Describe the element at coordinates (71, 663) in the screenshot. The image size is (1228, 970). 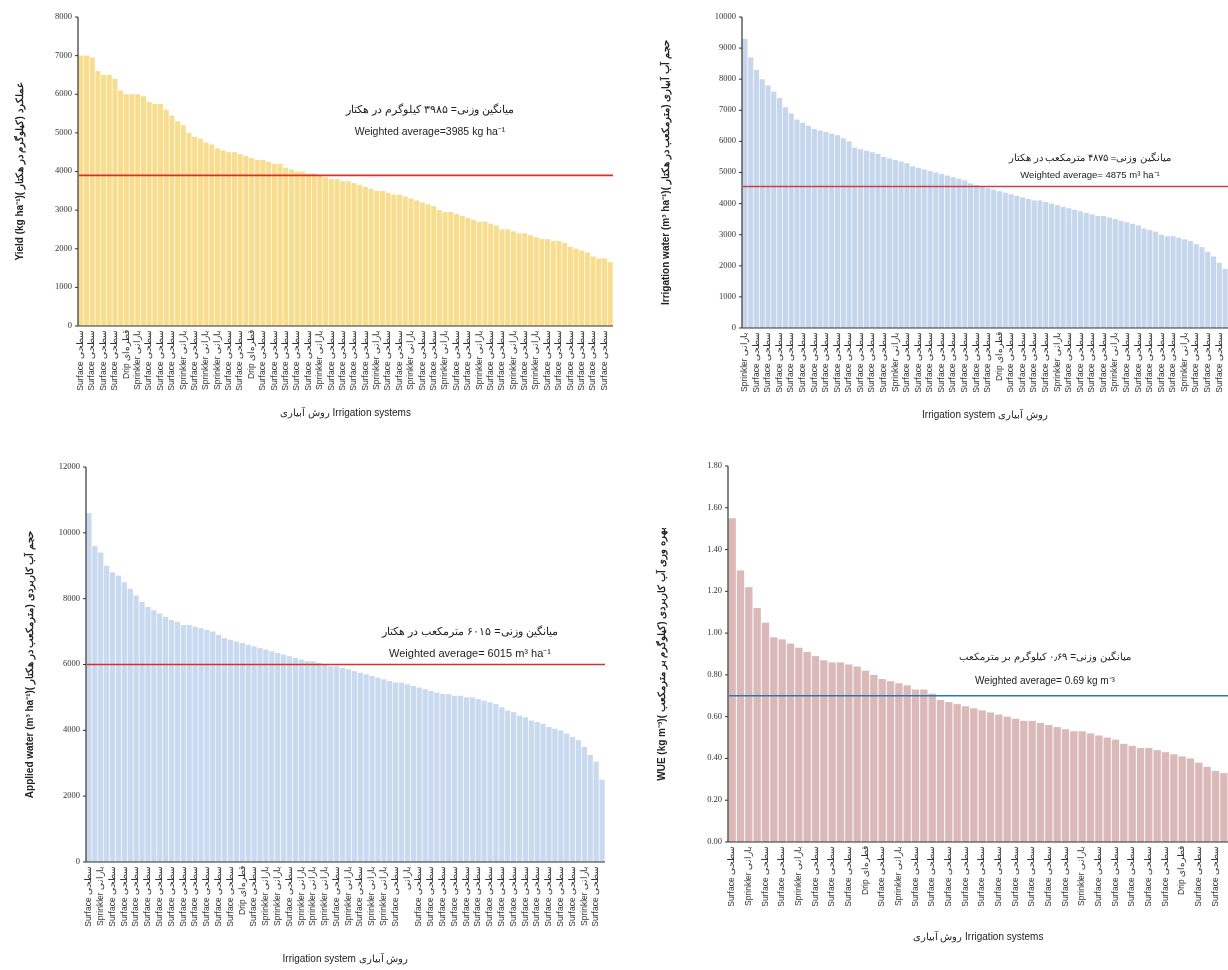
I see `y-tick-label: 6000` at that location.